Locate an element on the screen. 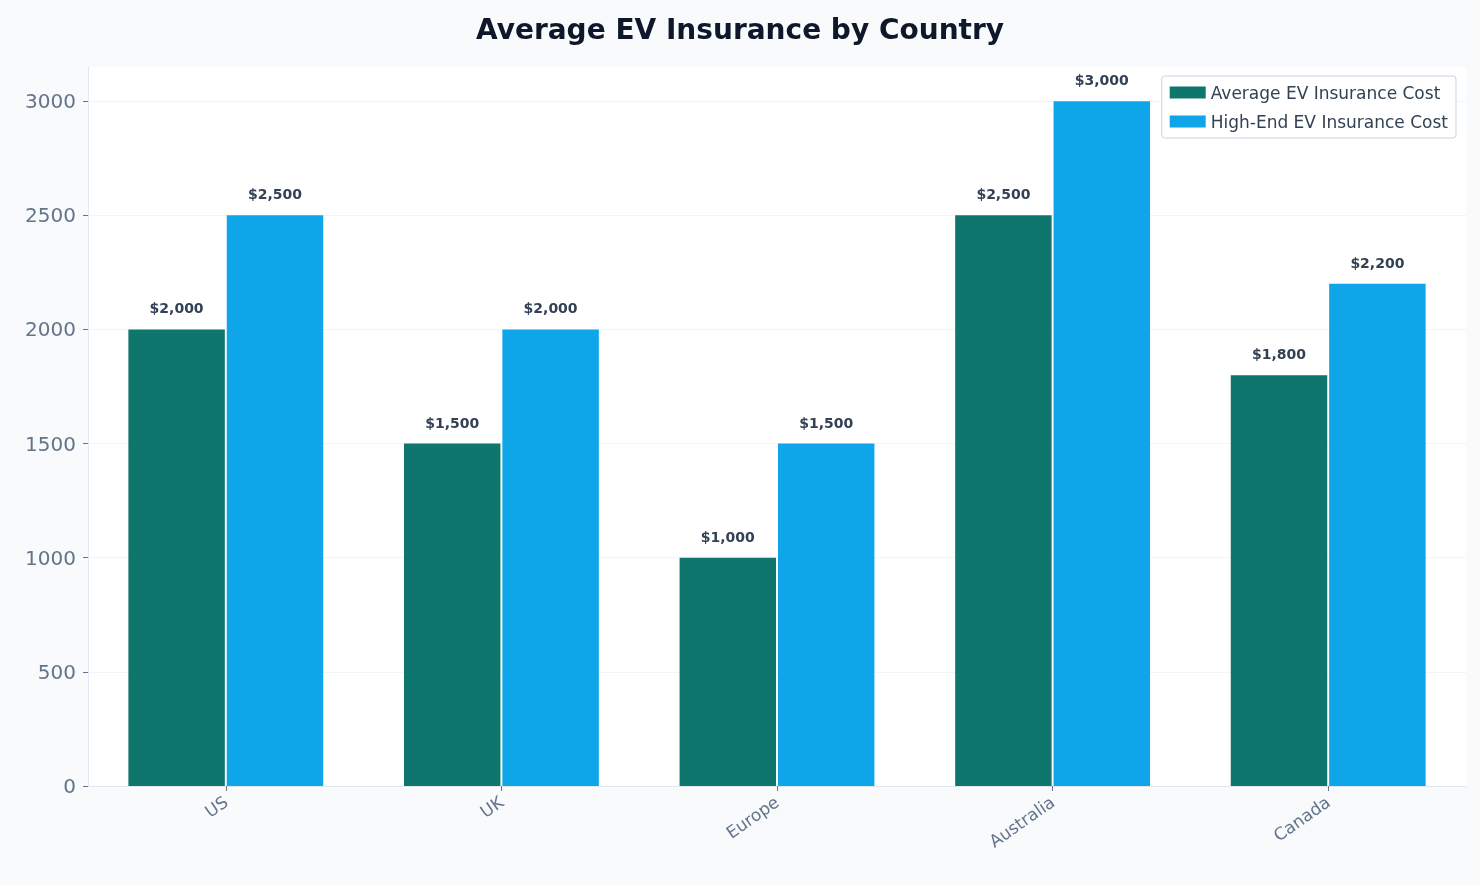  y-tick-label: 2500 is located at coordinates (50, 215).